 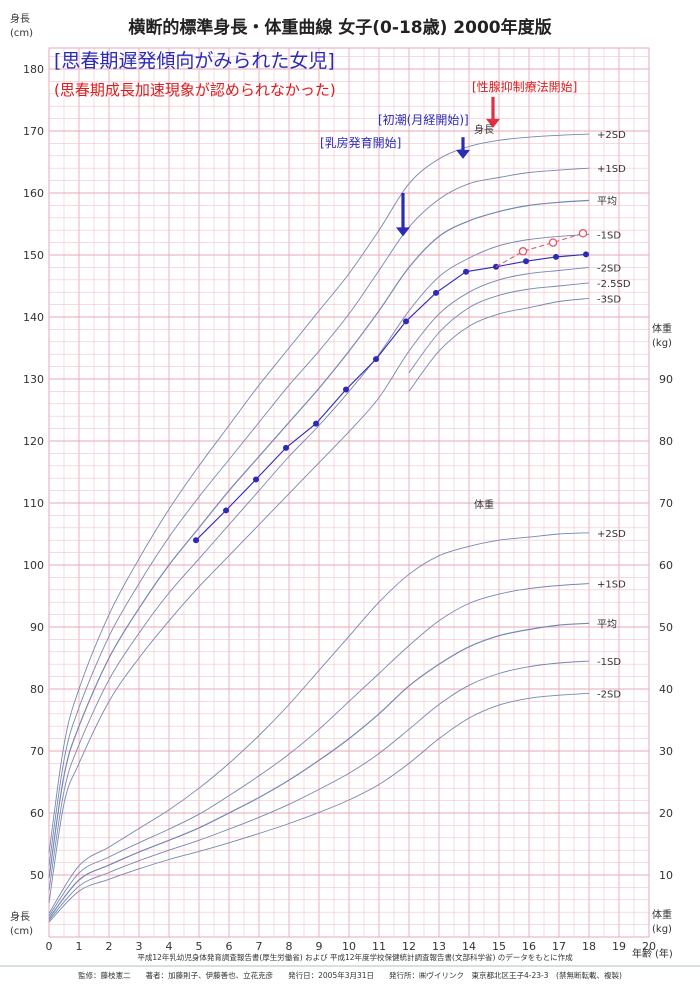 I want to click on height-tick-label: 60, so click(x=37, y=813).